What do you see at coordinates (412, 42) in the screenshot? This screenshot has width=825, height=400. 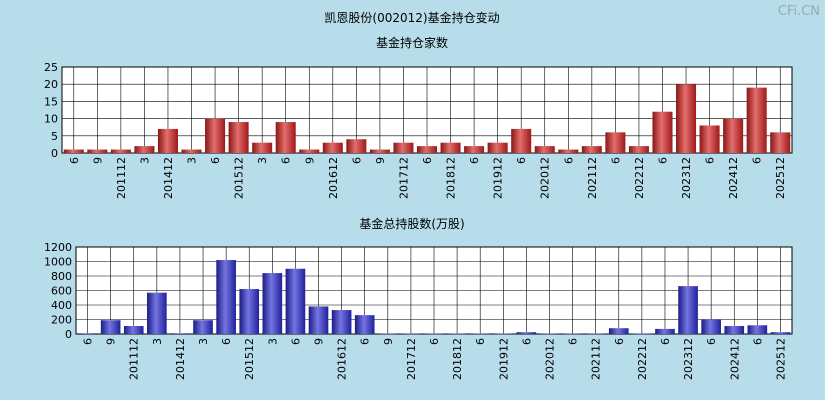 I see `chart1-title: 基金持仓家数` at bounding box center [412, 42].